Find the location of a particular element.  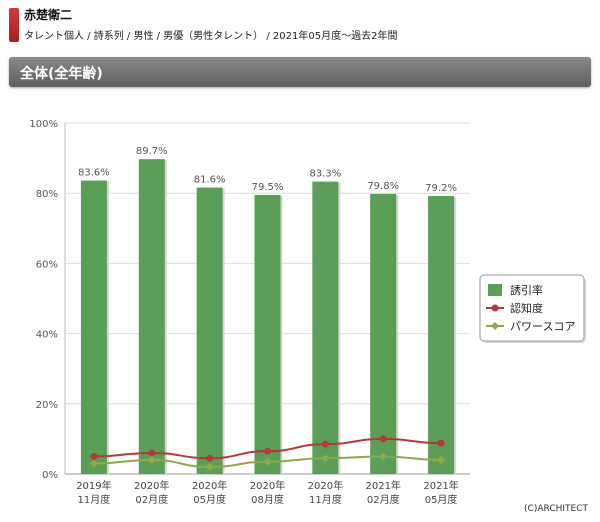

legend-label: 認知度 is located at coordinates (526, 308).